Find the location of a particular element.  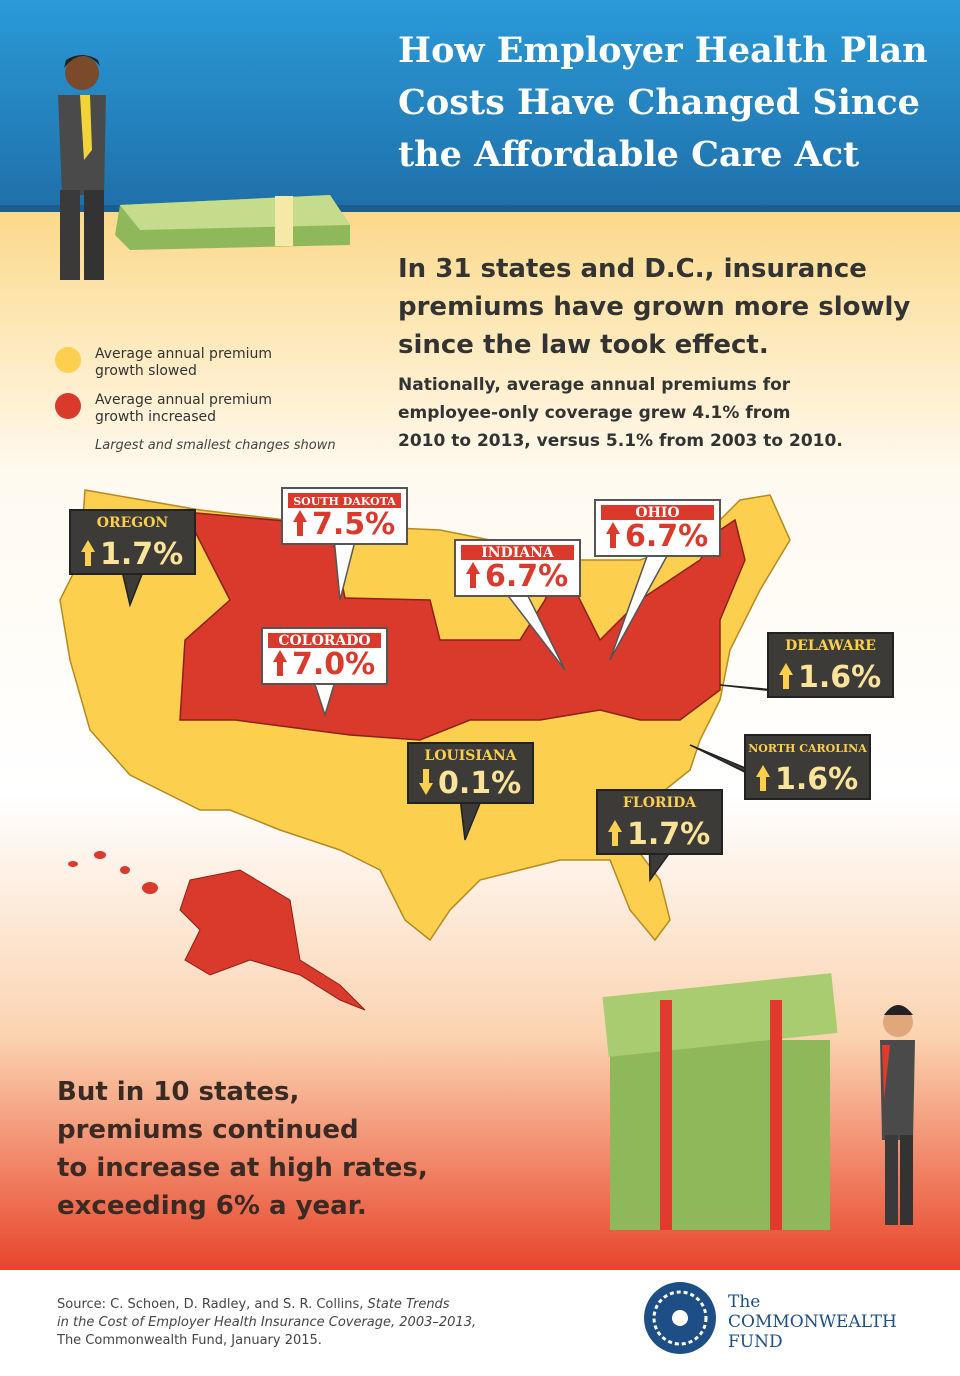

callout-value: 0.1% is located at coordinates (479, 783).